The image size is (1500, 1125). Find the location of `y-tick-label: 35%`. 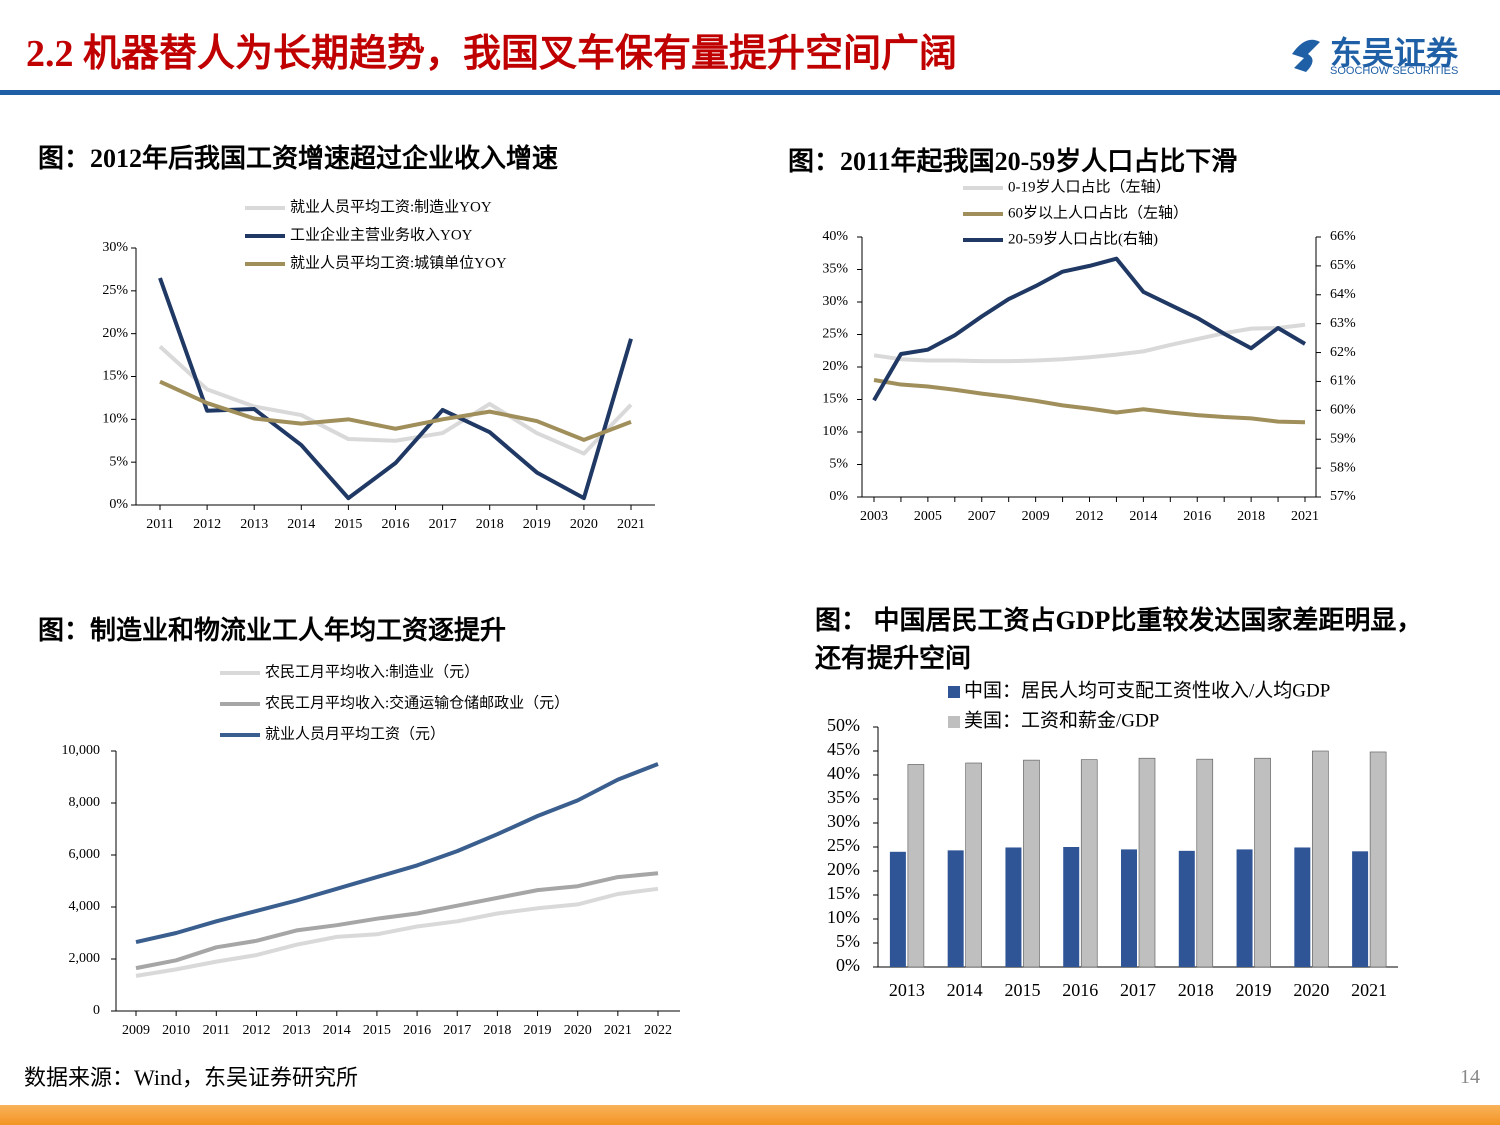

y-tick-label: 35% is located at coordinates (835, 269).